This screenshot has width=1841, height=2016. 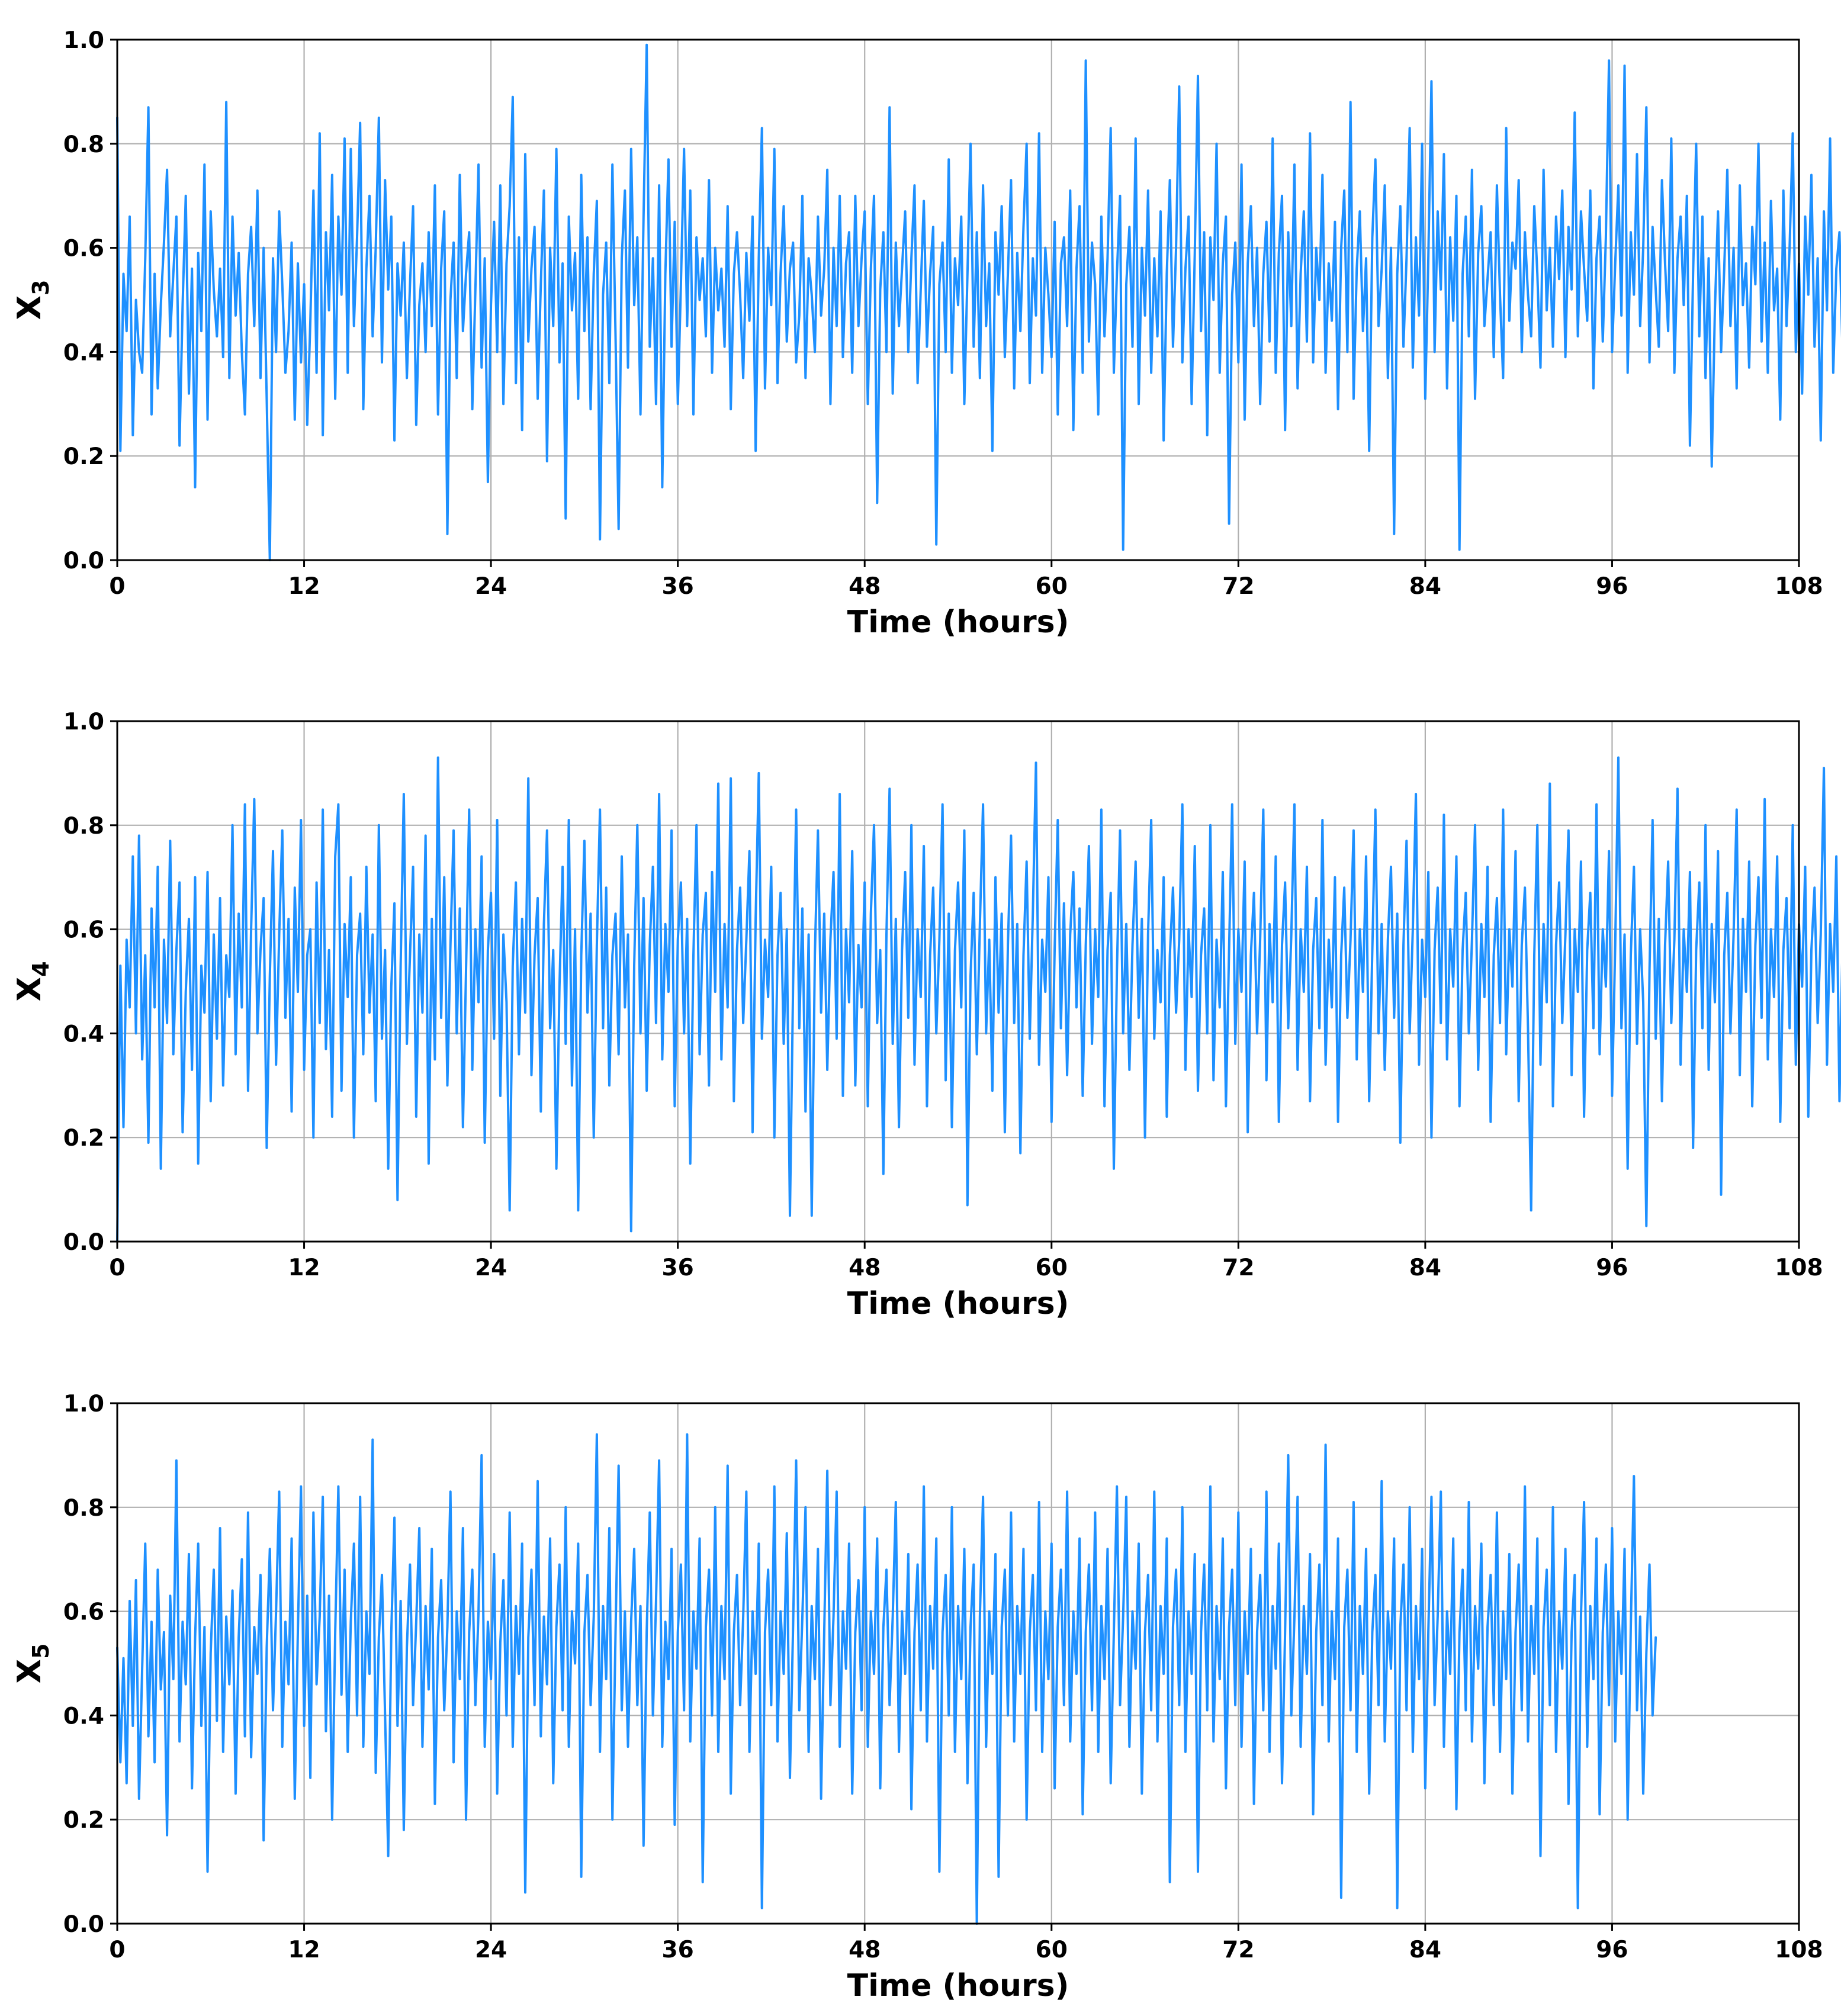 What do you see at coordinates (41, 969) in the screenshot?
I see `y-axis-title-subscript: 4` at bounding box center [41, 969].